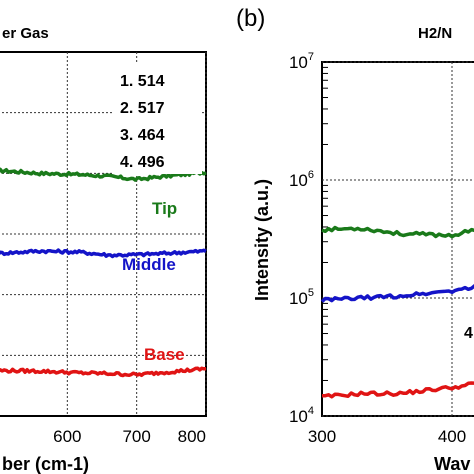 The width and height of the screenshot is (474, 474). Describe the element at coordinates (67, 436) in the screenshot. I see `left-x-tick-label: 600` at that location.